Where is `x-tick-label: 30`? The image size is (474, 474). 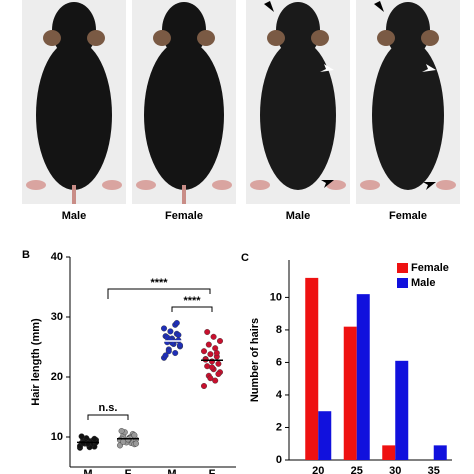 x-tick-label: 30 is located at coordinates (395, 469).